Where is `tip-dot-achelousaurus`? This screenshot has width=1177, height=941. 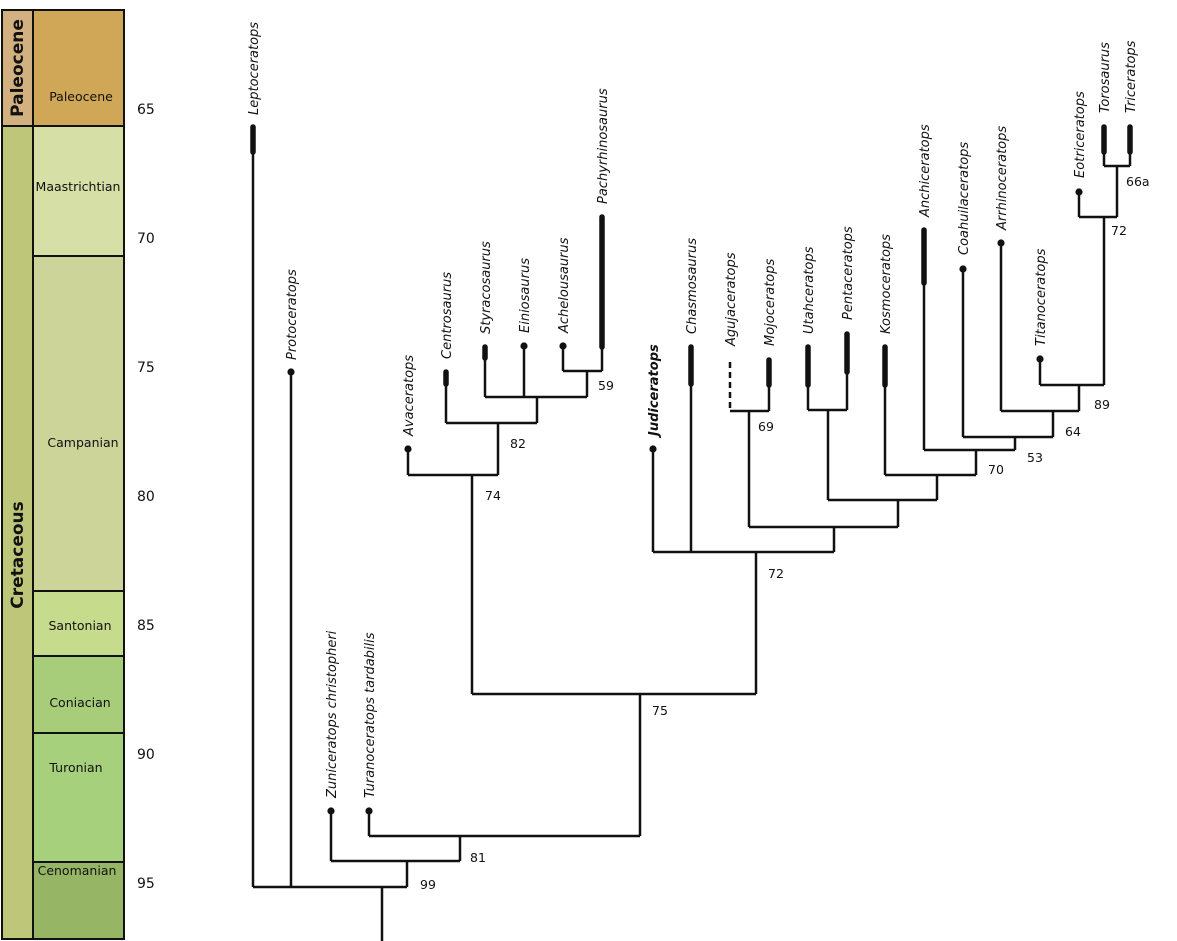
tip-dot-achelousaurus is located at coordinates (563, 346).